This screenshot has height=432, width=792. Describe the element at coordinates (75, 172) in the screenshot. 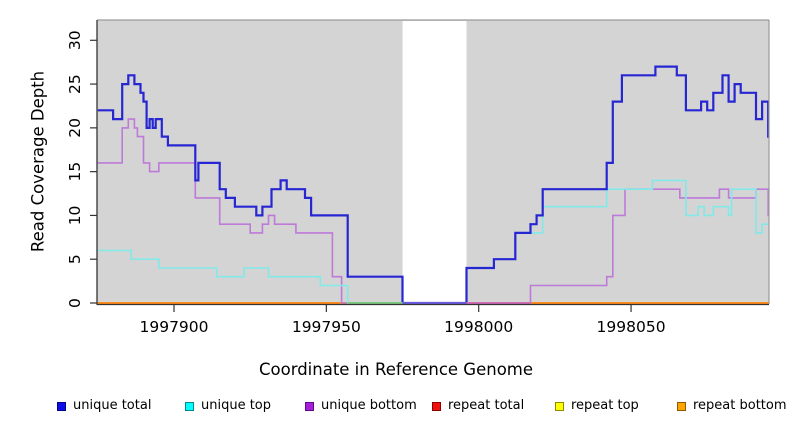

I see `y-tick-label: 15` at that location.